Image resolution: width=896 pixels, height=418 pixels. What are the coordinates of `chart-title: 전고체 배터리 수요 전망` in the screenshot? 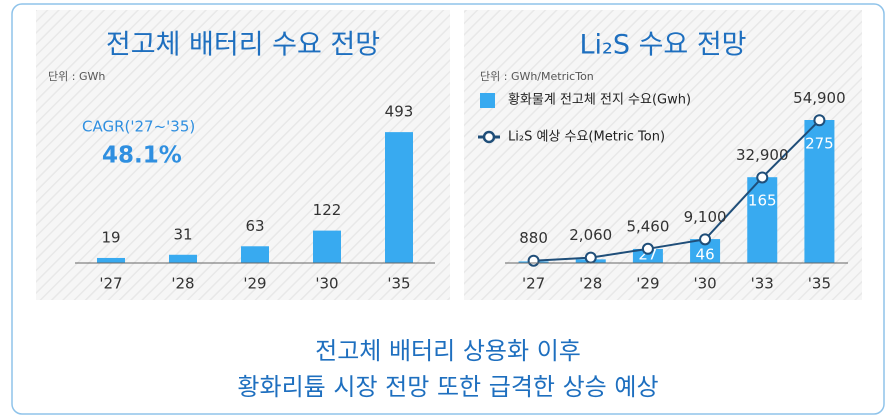 It's located at (243, 45).